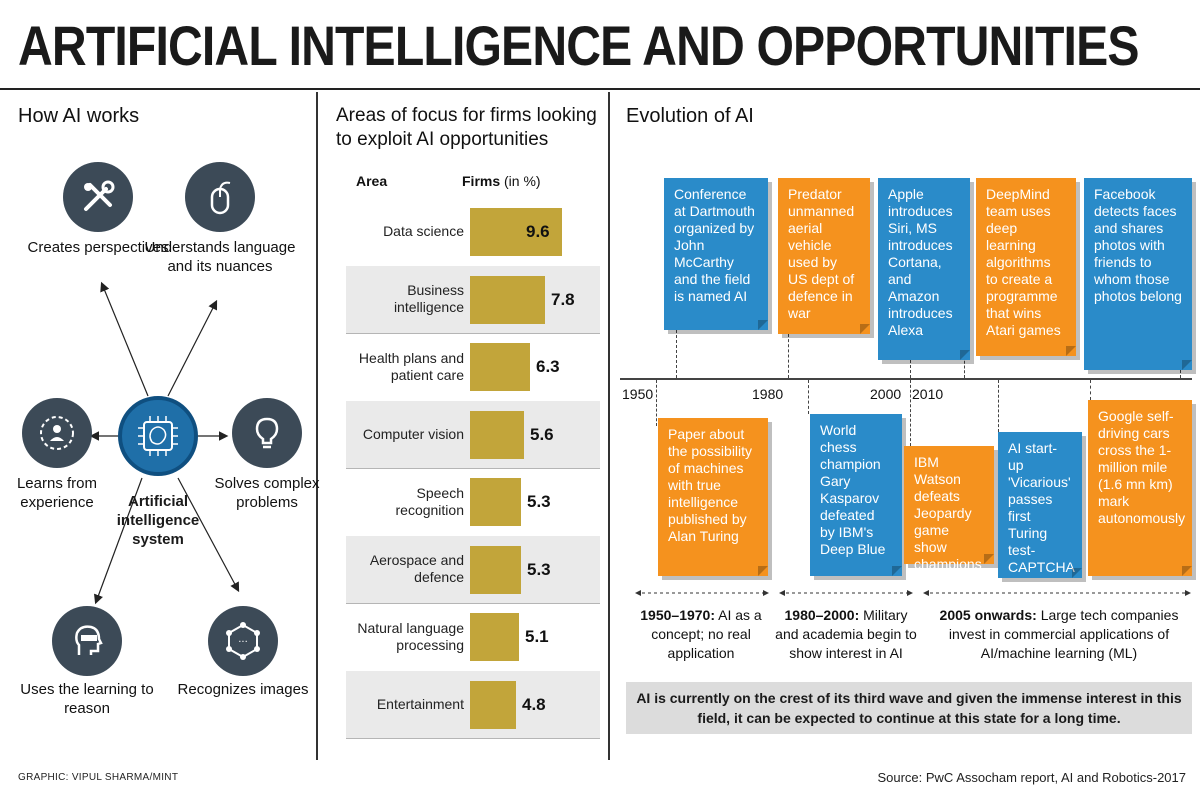 Image resolution: width=1200 pixels, height=800 pixels. What do you see at coordinates (243, 689) in the screenshot?
I see `node-label-recognizes: Recognizes images` at bounding box center [243, 689].